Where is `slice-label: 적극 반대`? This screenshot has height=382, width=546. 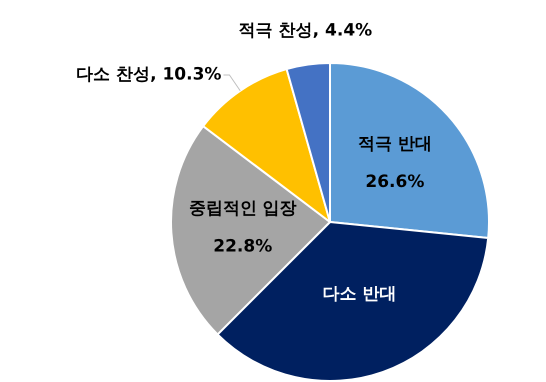
slice-label: 적극 반대 is located at coordinates (395, 144).